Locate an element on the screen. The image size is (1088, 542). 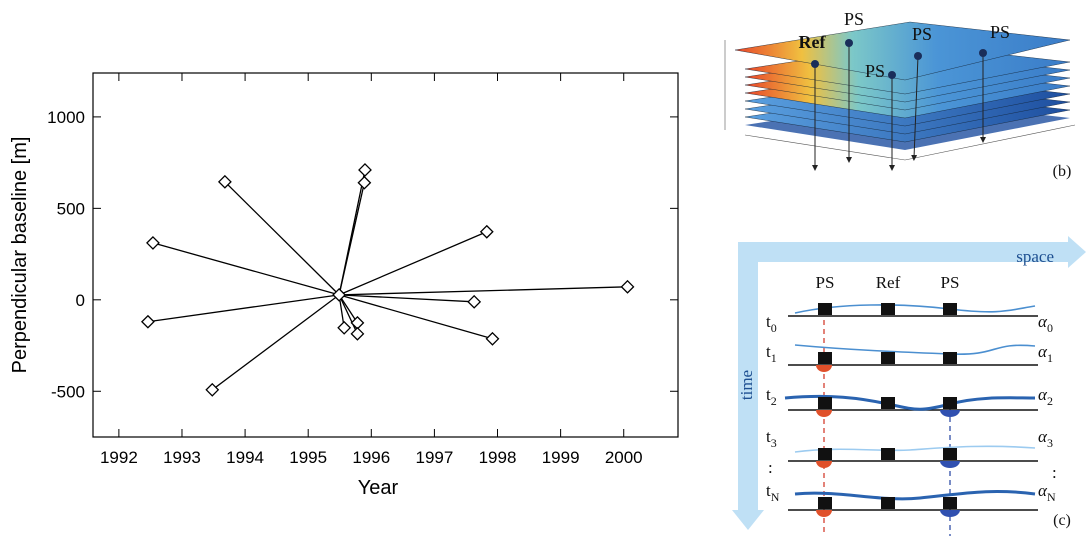
x-tick-label: 2000 is located at coordinates (624, 457).